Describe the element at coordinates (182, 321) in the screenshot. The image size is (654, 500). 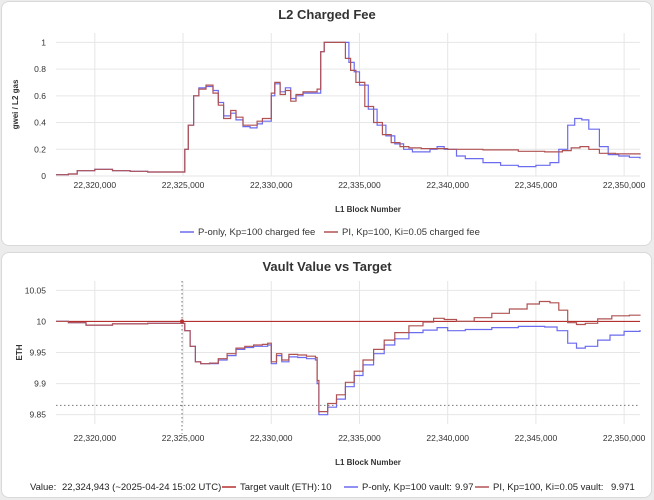
I see `crosshair-marker` at that location.